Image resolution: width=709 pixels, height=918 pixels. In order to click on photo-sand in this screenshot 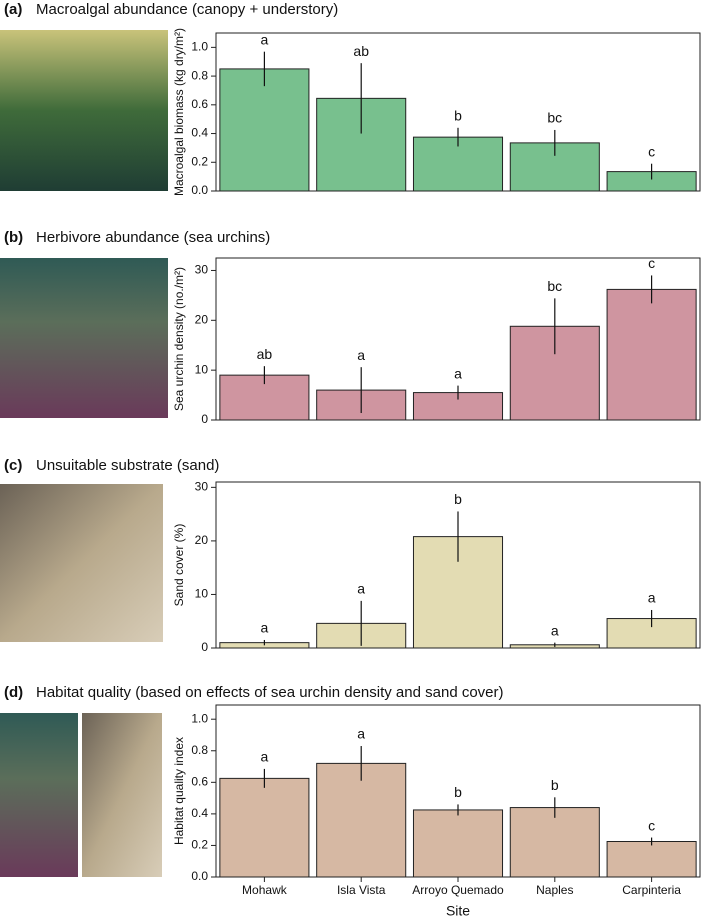, I will do `click(81, 563)`.